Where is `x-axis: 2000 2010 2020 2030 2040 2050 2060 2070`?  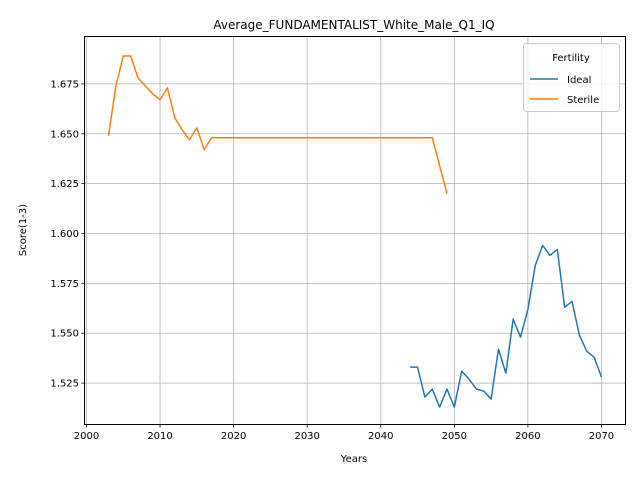 x-axis: 2000 2010 2020 2030 2040 2050 2060 2070 is located at coordinates (344, 433).